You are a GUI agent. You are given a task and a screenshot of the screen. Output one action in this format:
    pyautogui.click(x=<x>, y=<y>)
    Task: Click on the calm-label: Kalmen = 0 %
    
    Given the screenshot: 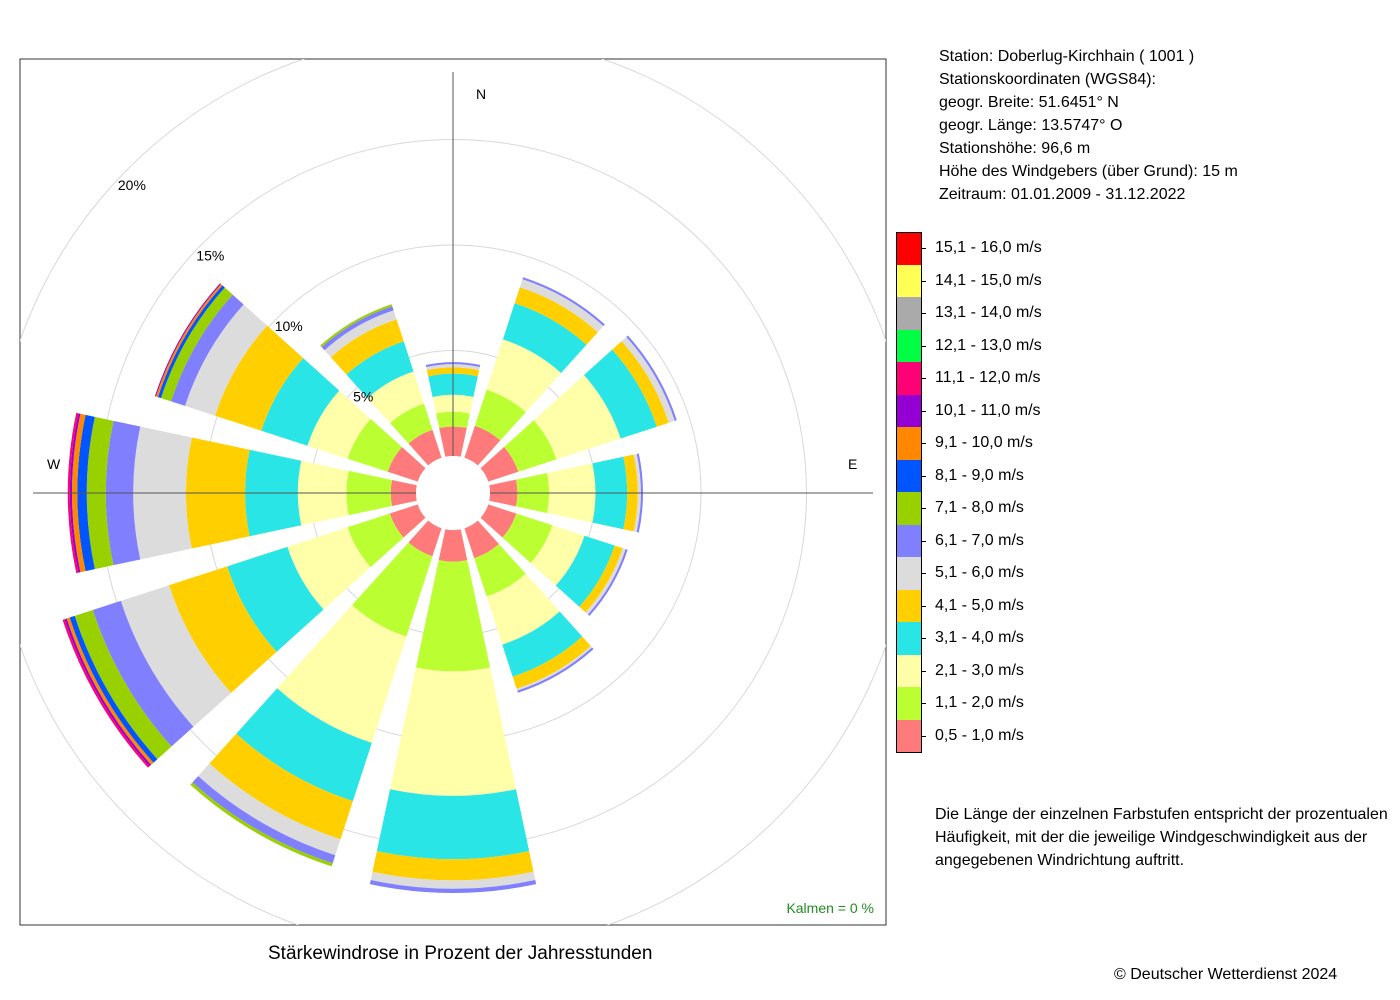 What is the action you would take?
    pyautogui.click(x=830, y=908)
    